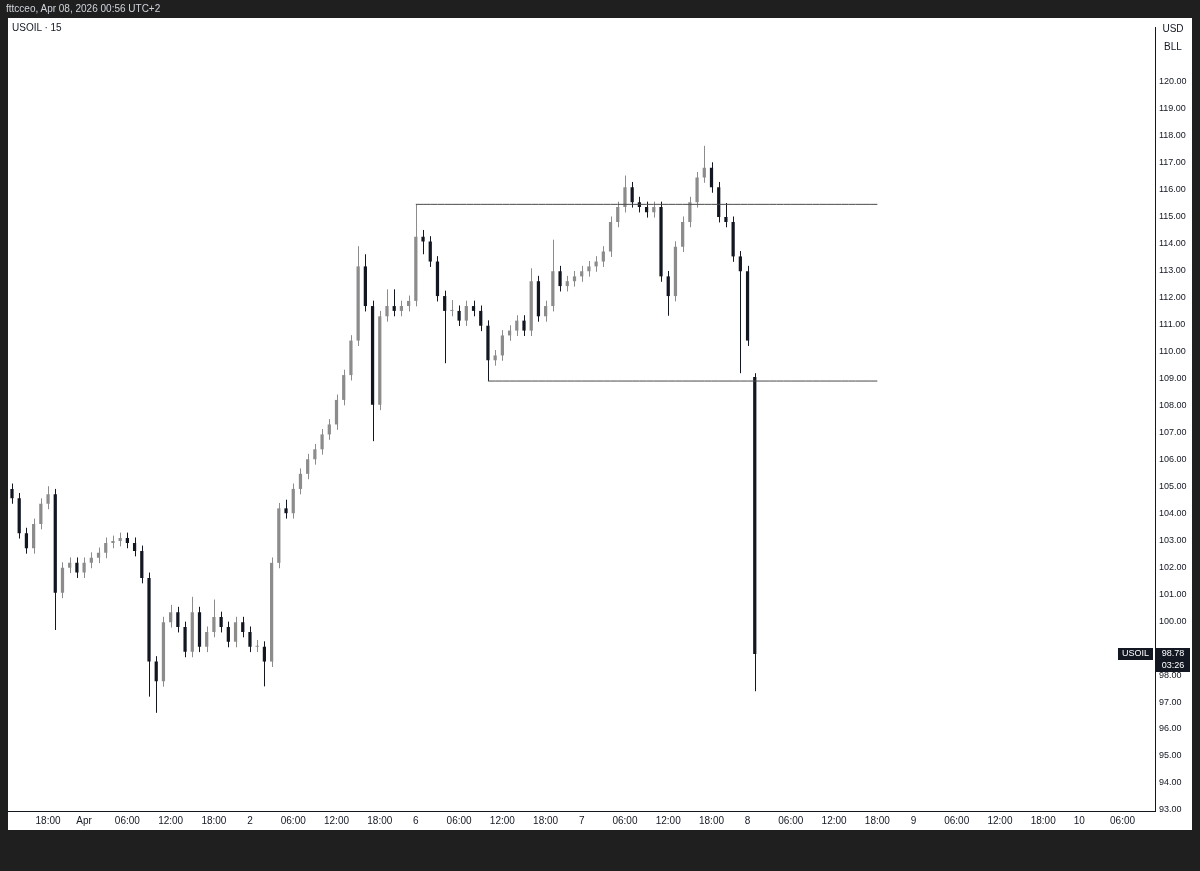  Describe the element at coordinates (1170, 809) in the screenshot. I see `y-tick-label: 93.00` at that location.